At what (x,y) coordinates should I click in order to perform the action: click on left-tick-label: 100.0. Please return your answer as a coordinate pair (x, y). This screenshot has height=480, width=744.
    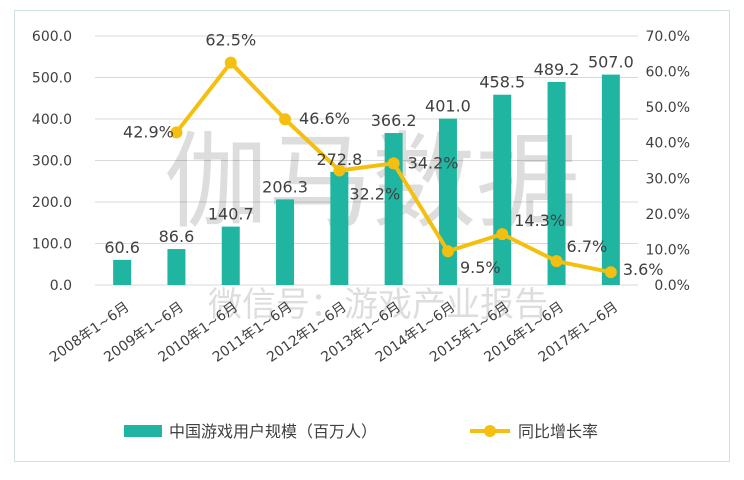
    Looking at the image, I should click on (52, 245).